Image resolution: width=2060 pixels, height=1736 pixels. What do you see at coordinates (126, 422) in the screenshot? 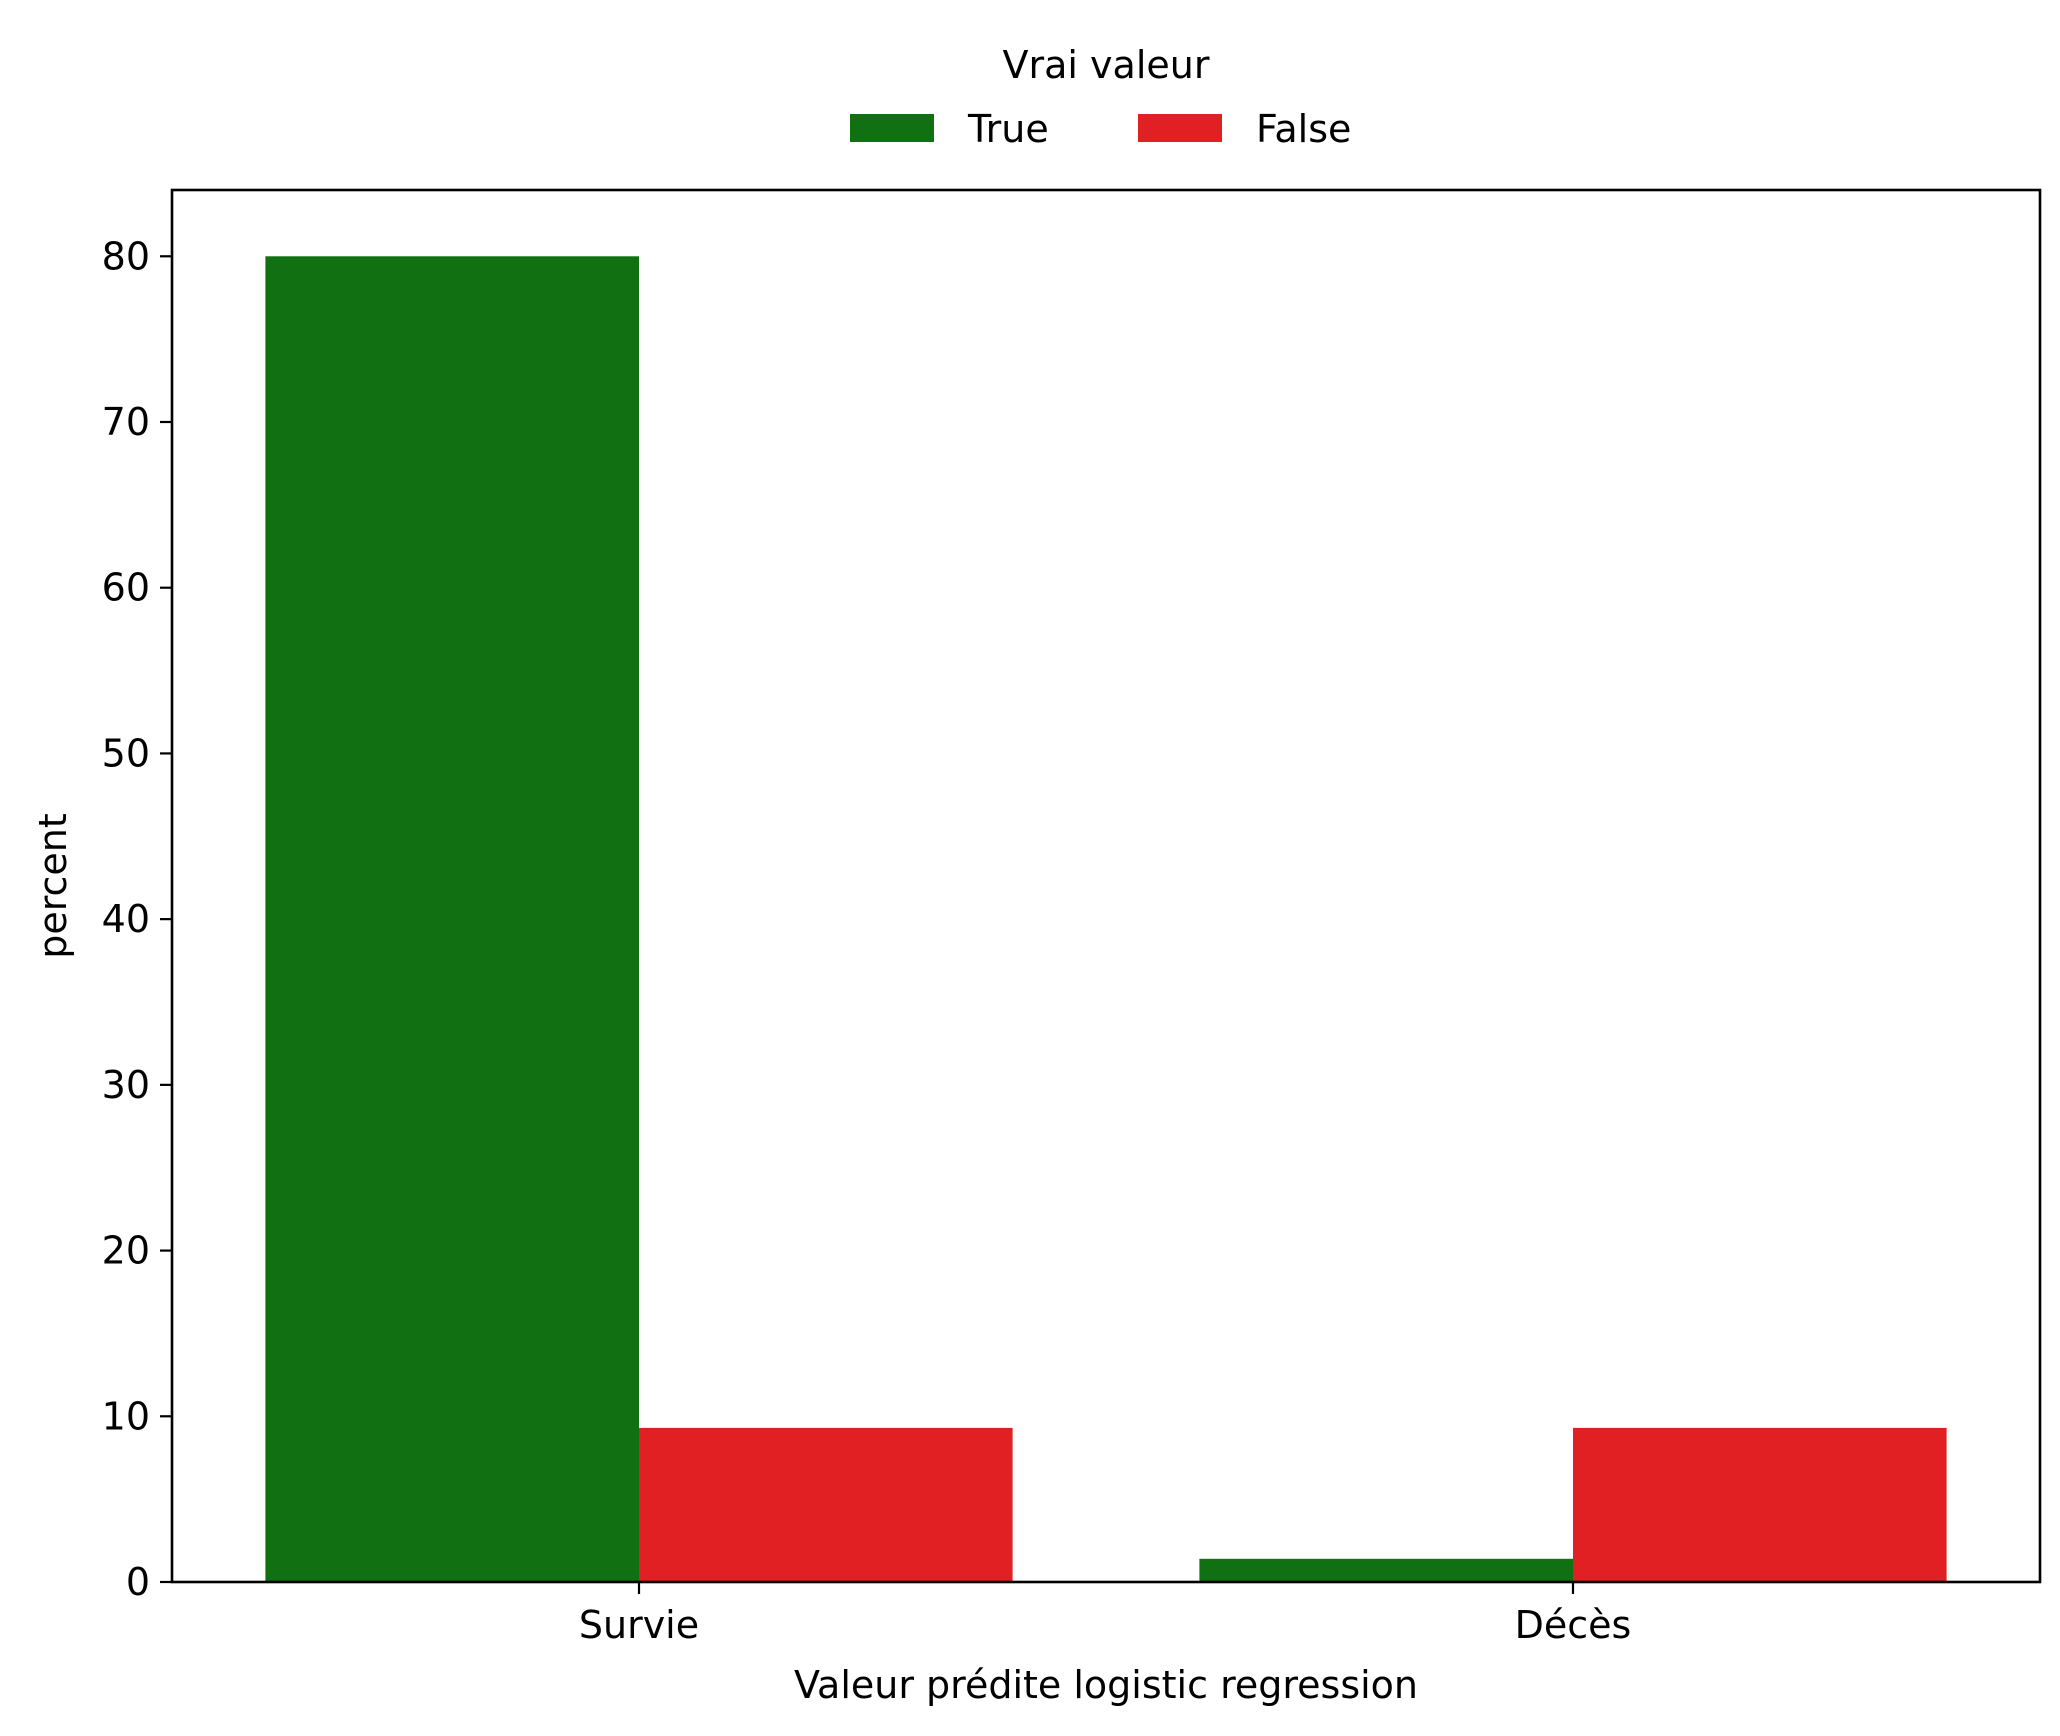
I see `y-tick-label: 70` at bounding box center [126, 422].